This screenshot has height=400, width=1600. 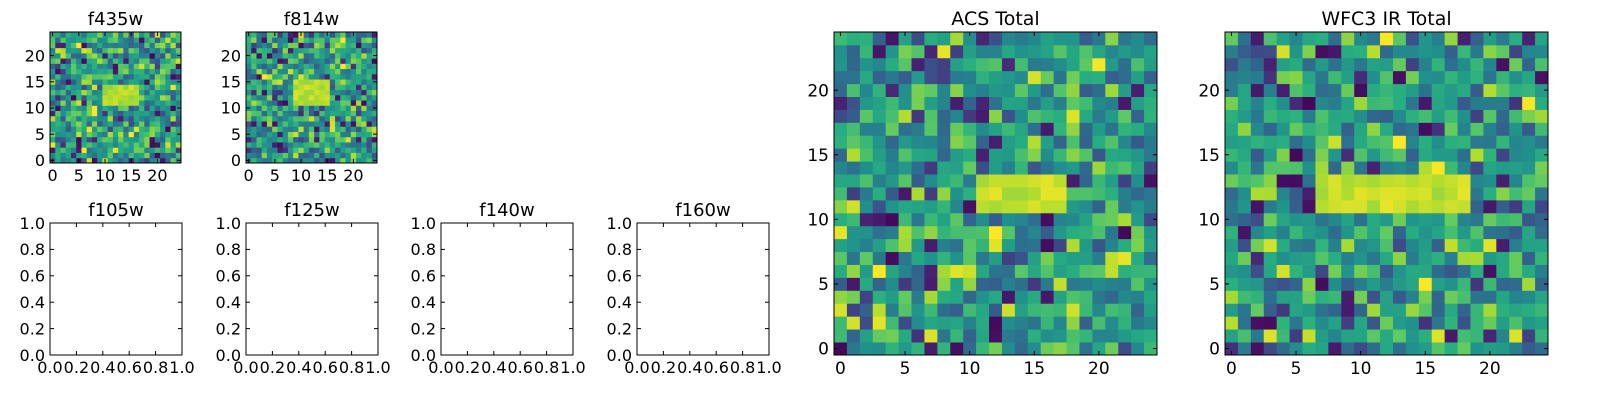 I want to click on y-tick-label: 1.0, so click(x=228, y=223).